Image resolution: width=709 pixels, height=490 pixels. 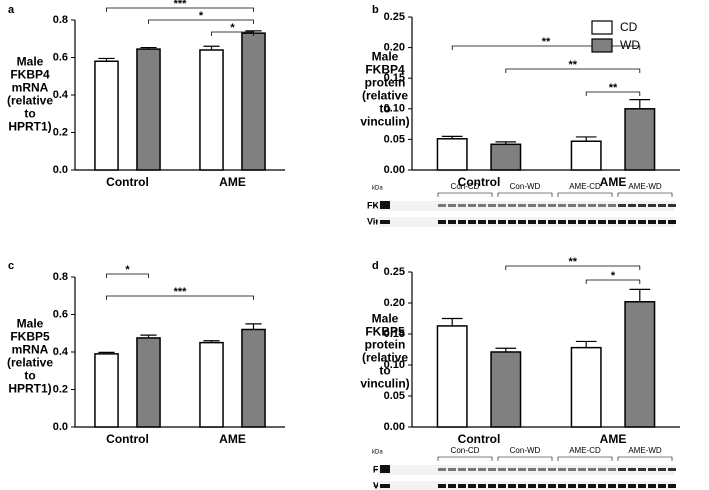 I want to click on panel-label: b, so click(x=375, y=10).